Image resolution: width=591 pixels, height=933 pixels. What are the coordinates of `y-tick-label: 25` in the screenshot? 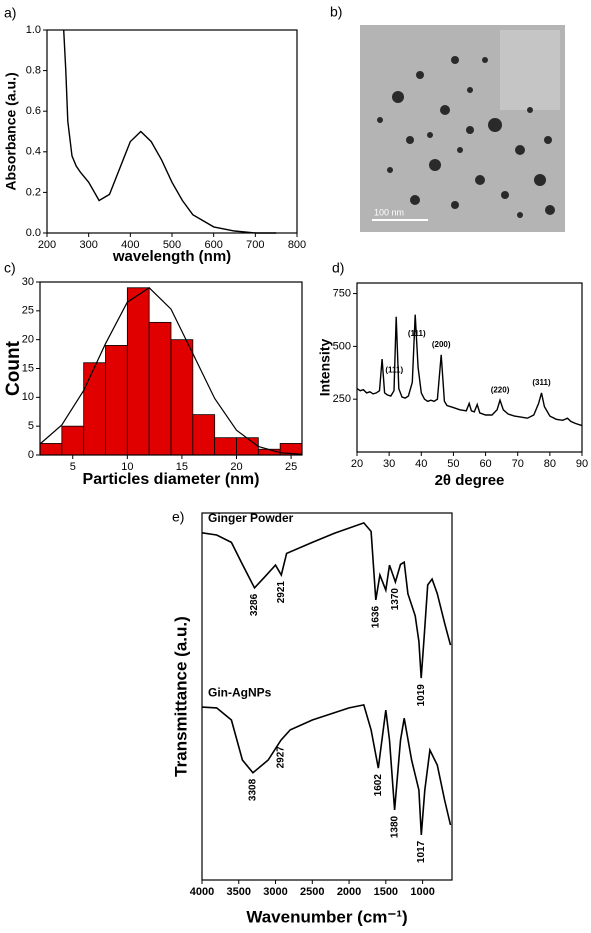 It's located at (28, 311).